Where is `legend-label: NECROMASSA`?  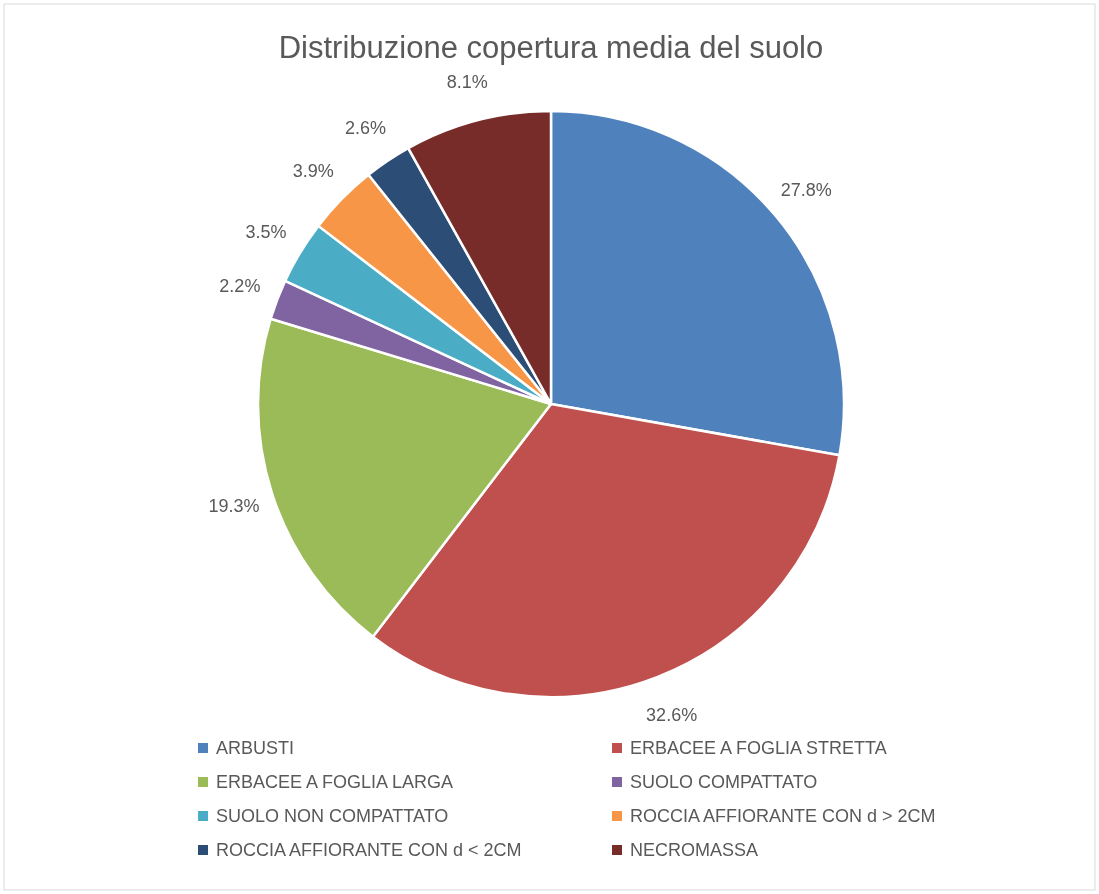 legend-label: NECROMASSA is located at coordinates (694, 850).